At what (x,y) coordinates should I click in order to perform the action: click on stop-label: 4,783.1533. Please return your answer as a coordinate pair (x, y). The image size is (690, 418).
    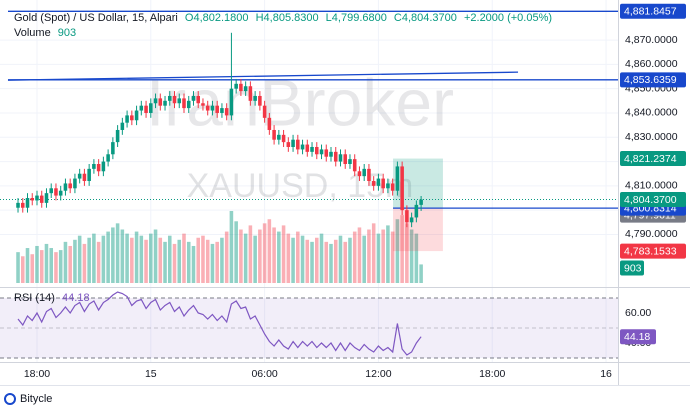
    Looking at the image, I should click on (650, 251).